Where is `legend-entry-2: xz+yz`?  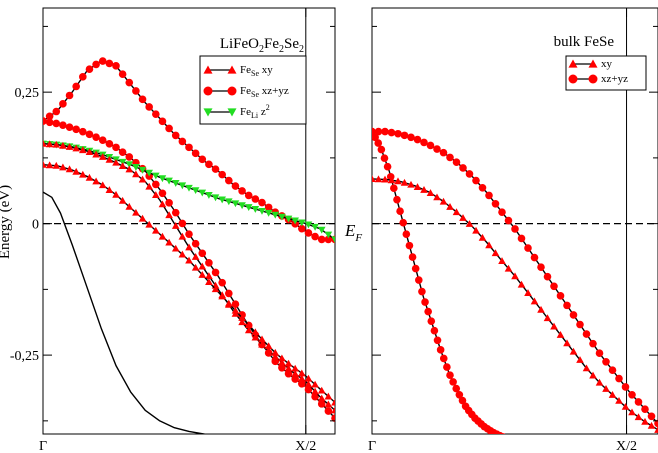
legend-entry-2: xz+yz is located at coordinates (598, 79).